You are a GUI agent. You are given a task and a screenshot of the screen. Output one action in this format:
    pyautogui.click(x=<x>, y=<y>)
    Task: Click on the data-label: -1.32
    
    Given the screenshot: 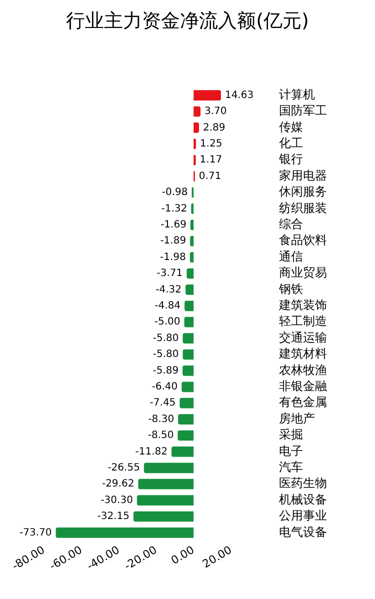 What is the action you would take?
    pyautogui.click(x=174, y=208)
    